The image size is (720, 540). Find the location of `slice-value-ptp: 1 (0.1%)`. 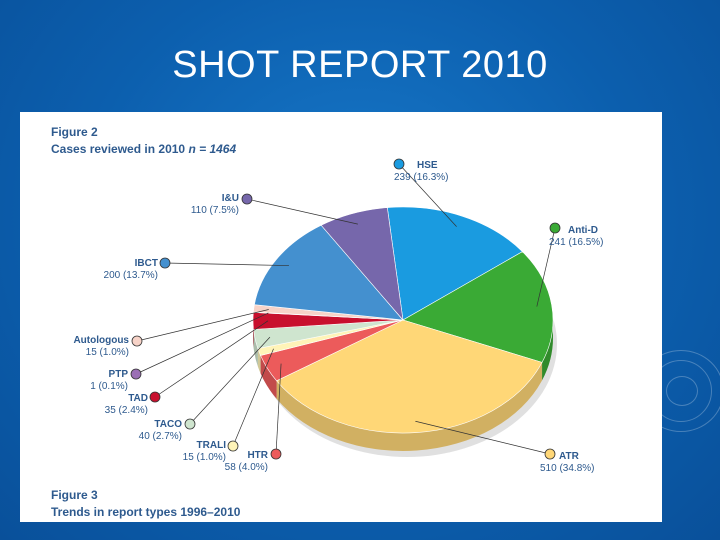

slice-value-ptp: 1 (0.1%) is located at coordinates (109, 386).